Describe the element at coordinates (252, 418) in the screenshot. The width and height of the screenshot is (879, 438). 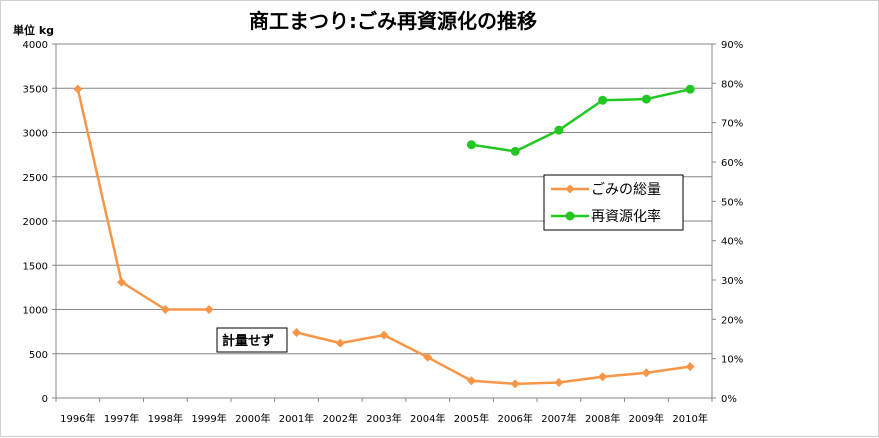
I see `x-tick-label: 2000年` at that location.